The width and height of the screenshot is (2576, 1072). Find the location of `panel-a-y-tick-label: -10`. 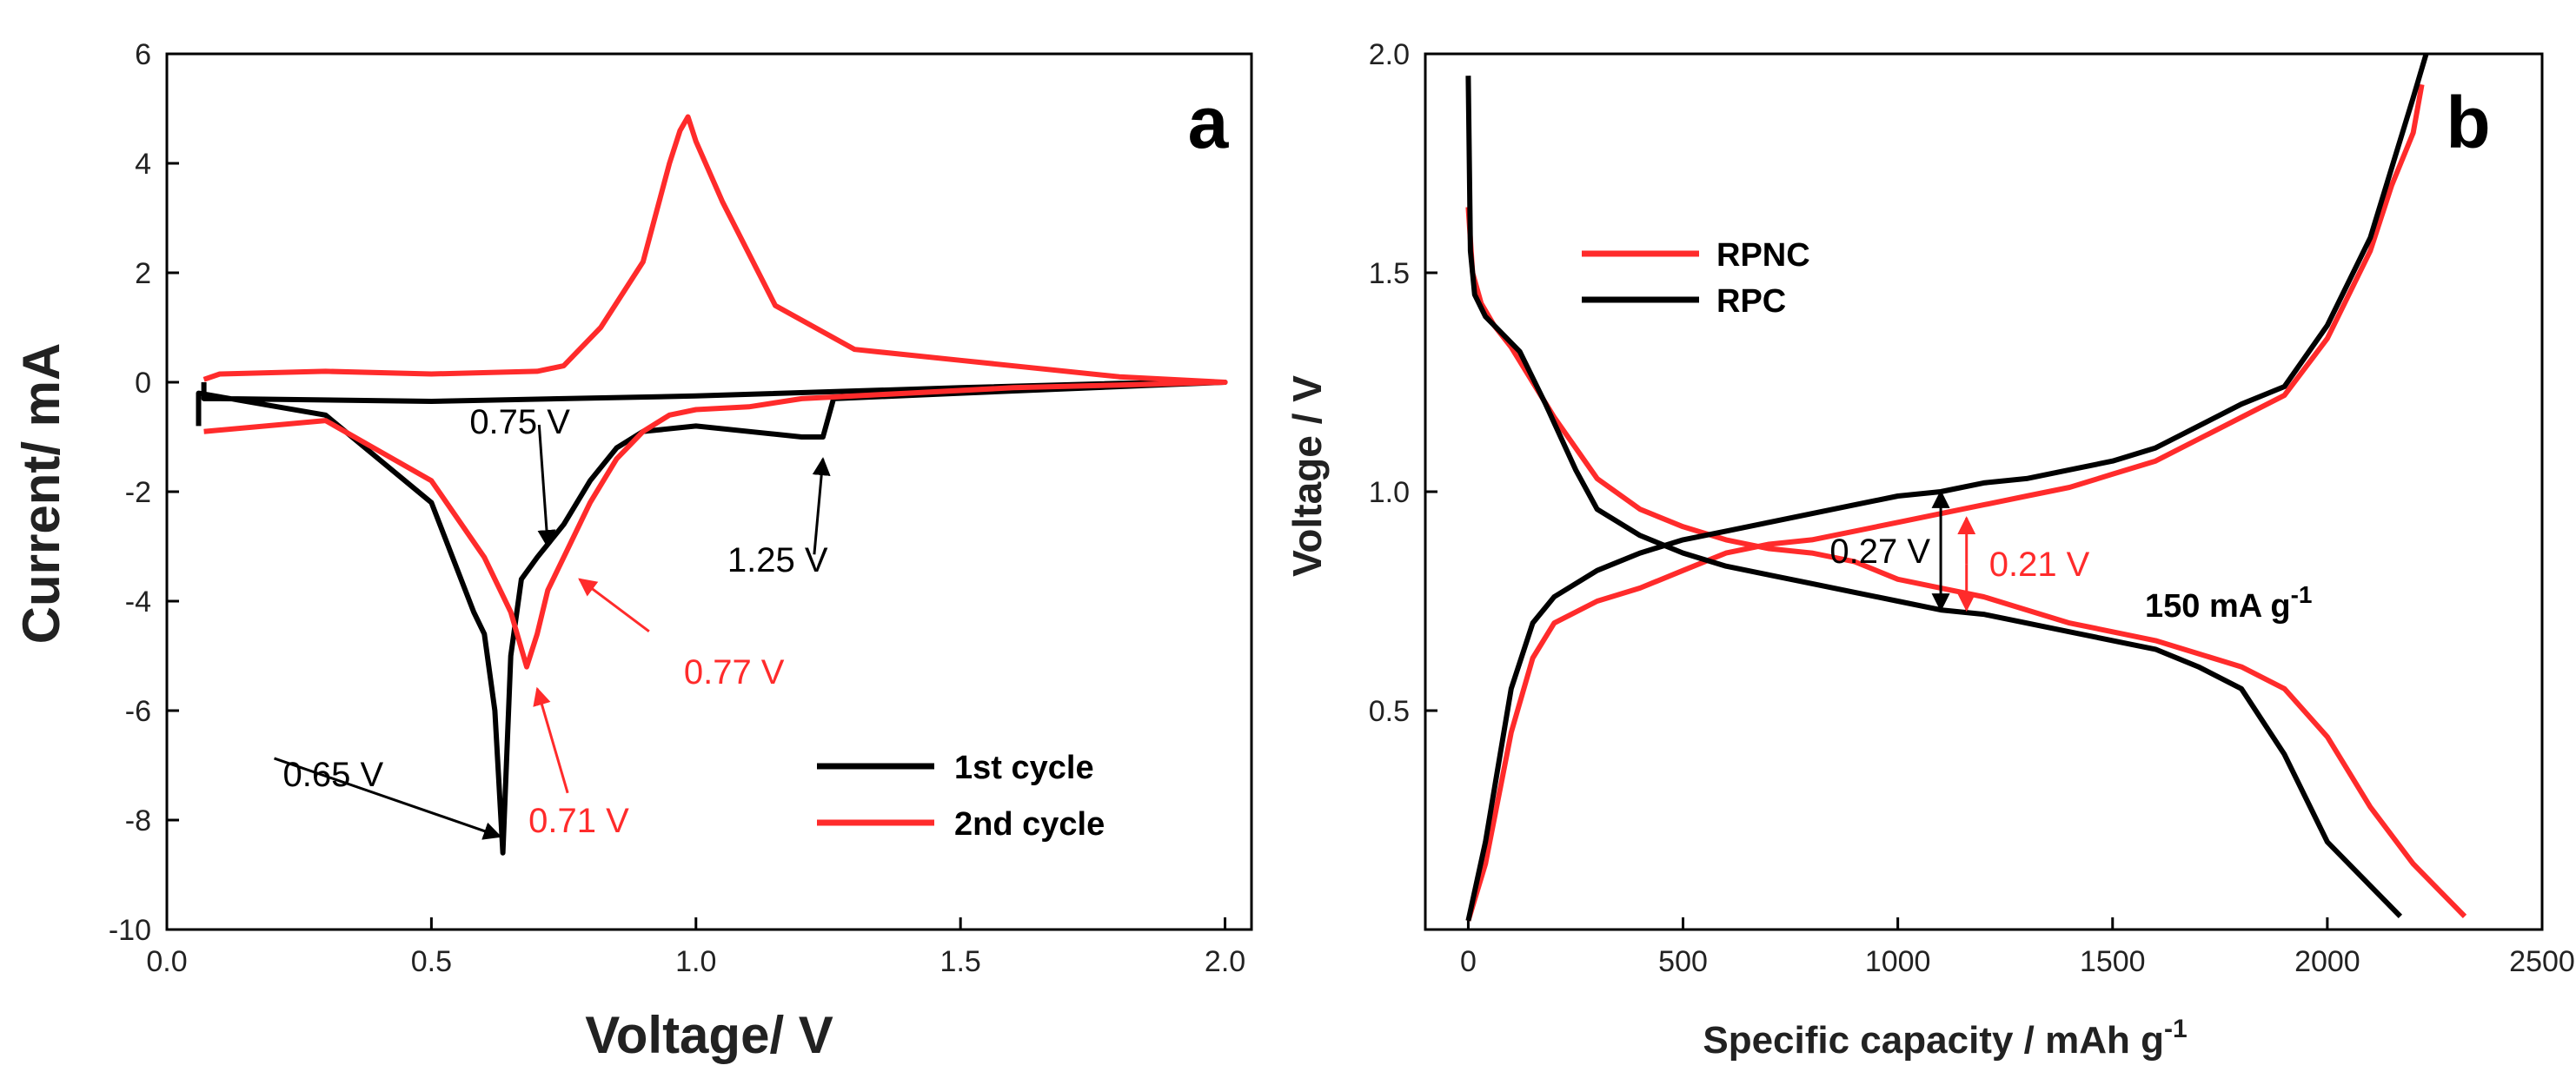

panel-a-y-tick-label: -10 is located at coordinates (130, 930).